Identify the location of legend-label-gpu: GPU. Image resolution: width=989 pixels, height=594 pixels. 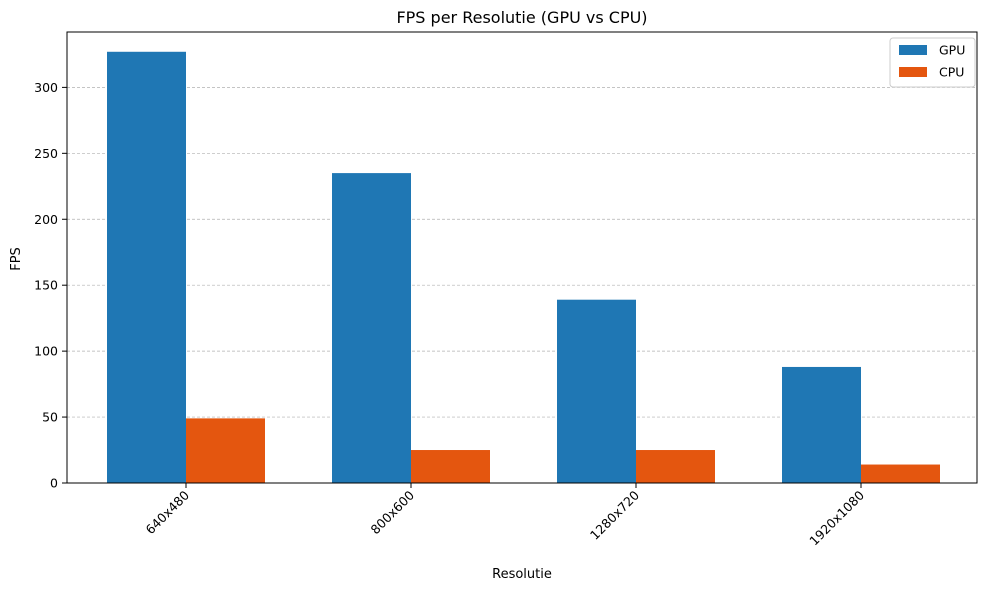
(952, 50).